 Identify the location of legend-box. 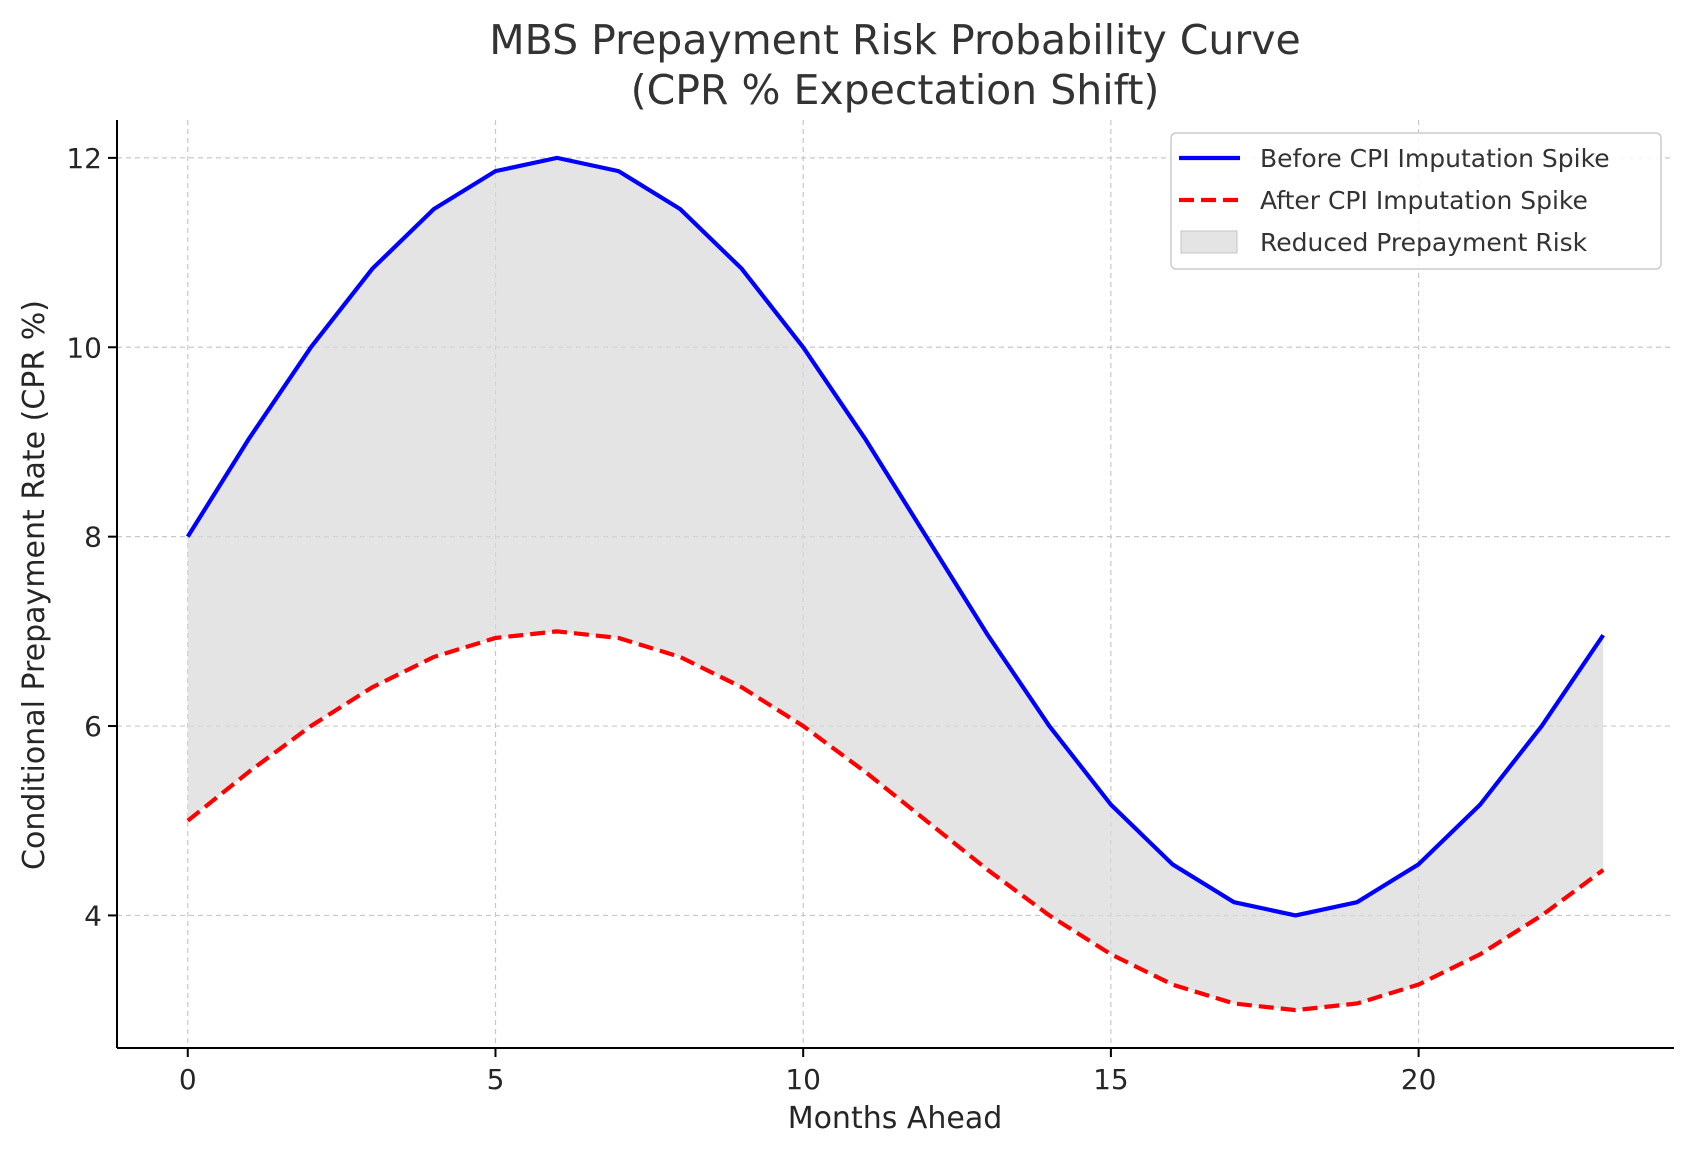
(1416, 201).